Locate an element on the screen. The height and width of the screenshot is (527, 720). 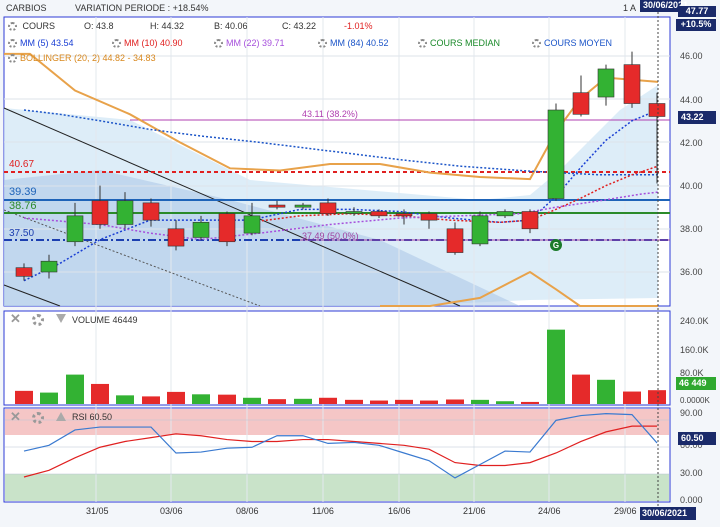
header-date-box: 30/06/2021 is located at coordinates (664, 6).